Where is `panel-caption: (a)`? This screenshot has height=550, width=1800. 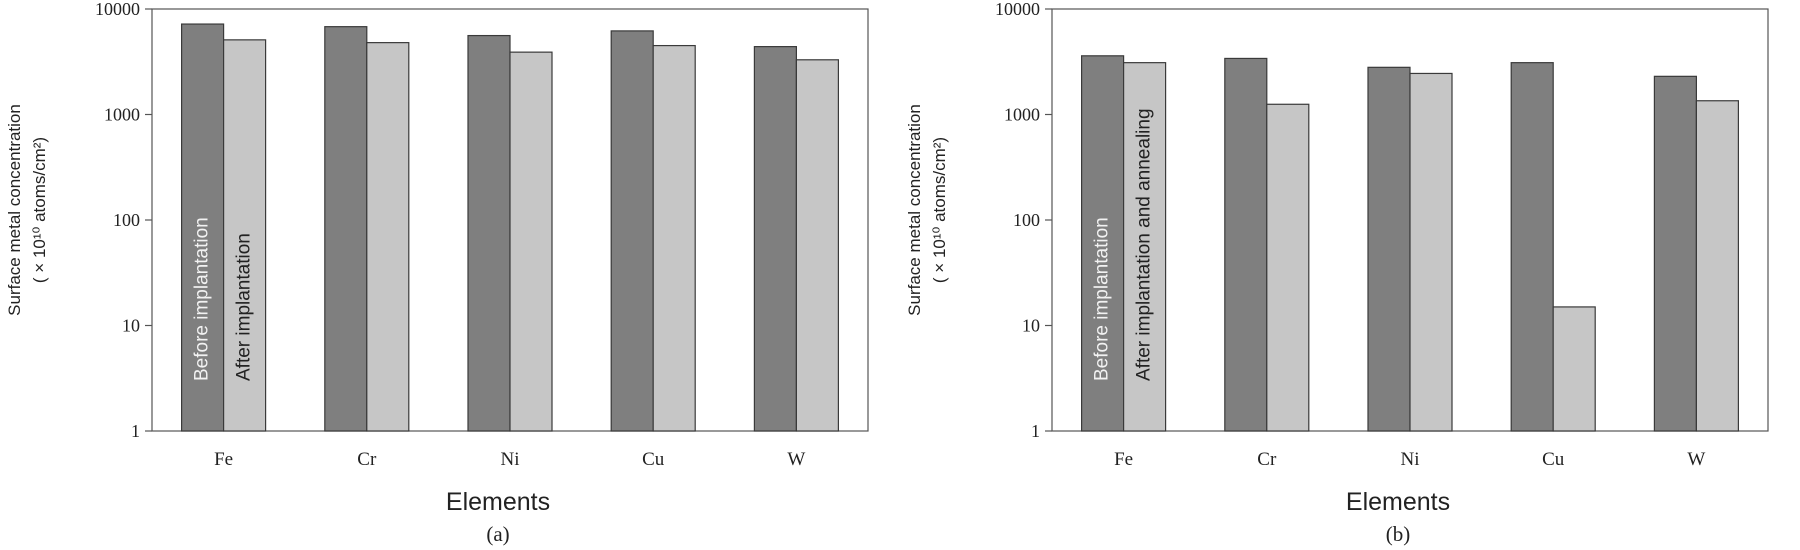 panel-caption: (a) is located at coordinates (497, 534).